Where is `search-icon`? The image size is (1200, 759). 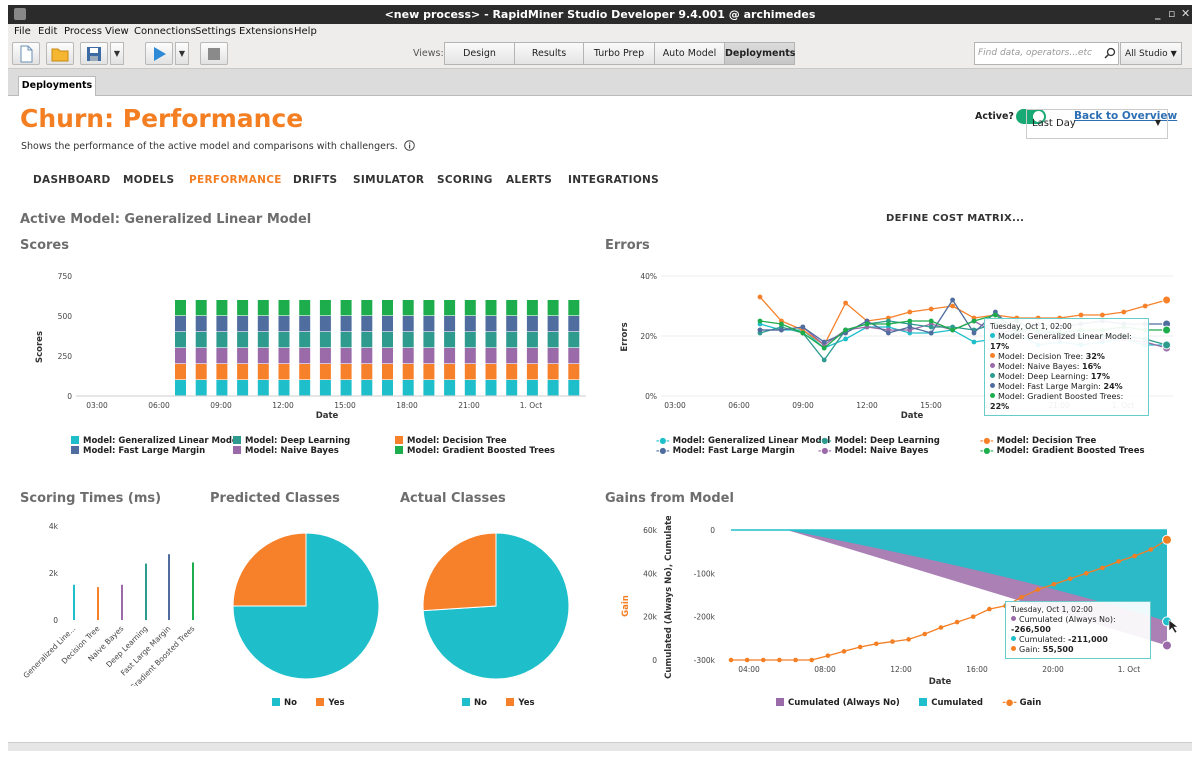
search-icon is located at coordinates (1110, 53).